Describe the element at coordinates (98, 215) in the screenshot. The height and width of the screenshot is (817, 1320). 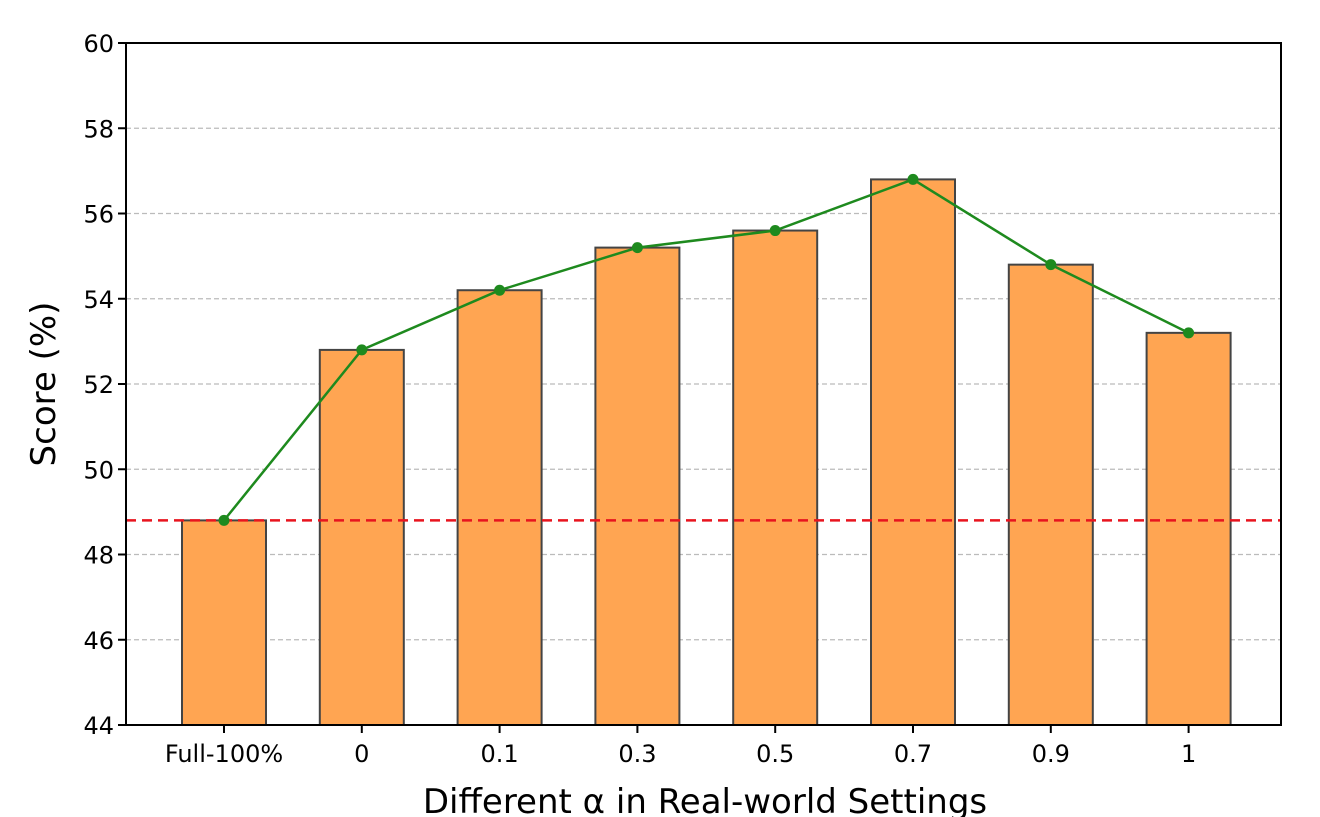
I see `y-tick-label: 56` at that location.